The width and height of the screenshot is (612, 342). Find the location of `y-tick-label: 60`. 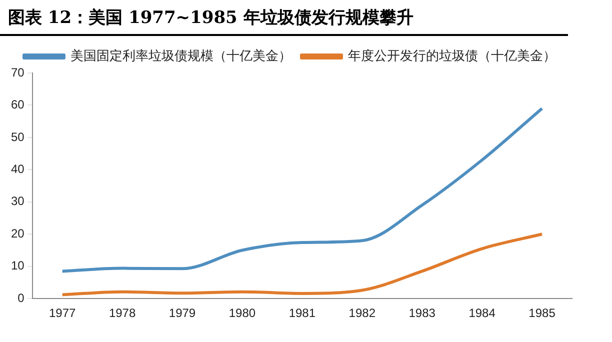

y-tick-label: 60 is located at coordinates (17, 105).